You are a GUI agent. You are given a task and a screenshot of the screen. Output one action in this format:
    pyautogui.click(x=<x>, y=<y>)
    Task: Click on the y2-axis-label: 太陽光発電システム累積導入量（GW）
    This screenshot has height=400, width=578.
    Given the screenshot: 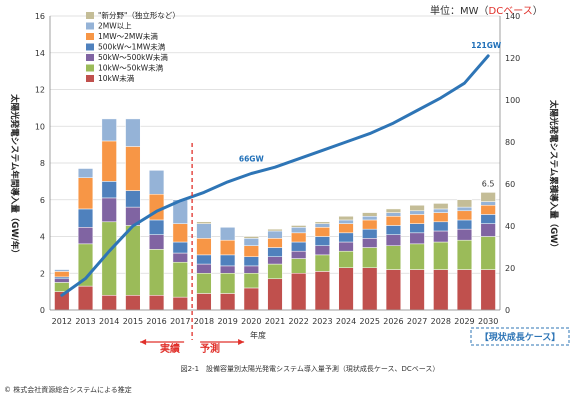 What is the action you would take?
    pyautogui.click(x=553, y=175)
    